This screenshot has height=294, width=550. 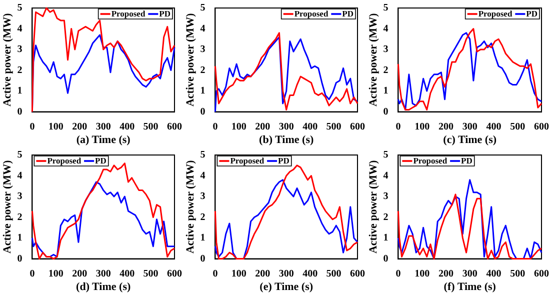 What do you see at coordinates (470, 140) in the screenshot?
I see `x-axis-title: (c) Time (s)` at bounding box center [470, 140].